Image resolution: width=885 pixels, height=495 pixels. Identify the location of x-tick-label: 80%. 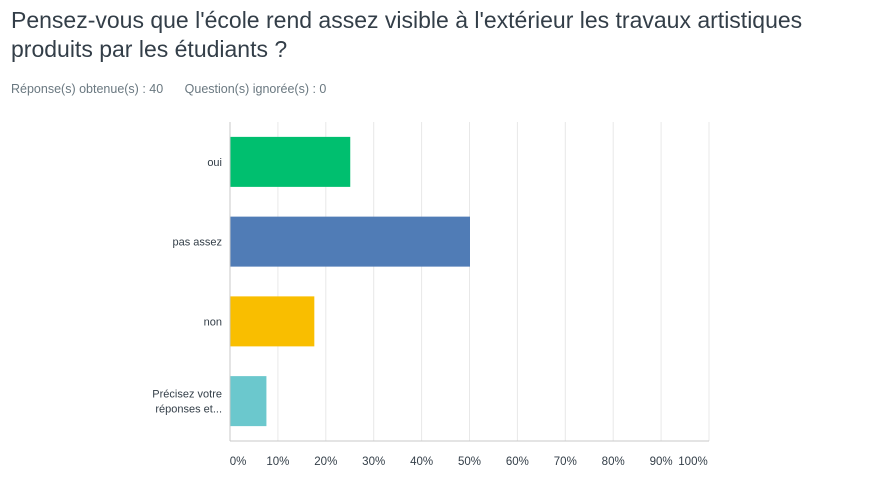
(613, 462).